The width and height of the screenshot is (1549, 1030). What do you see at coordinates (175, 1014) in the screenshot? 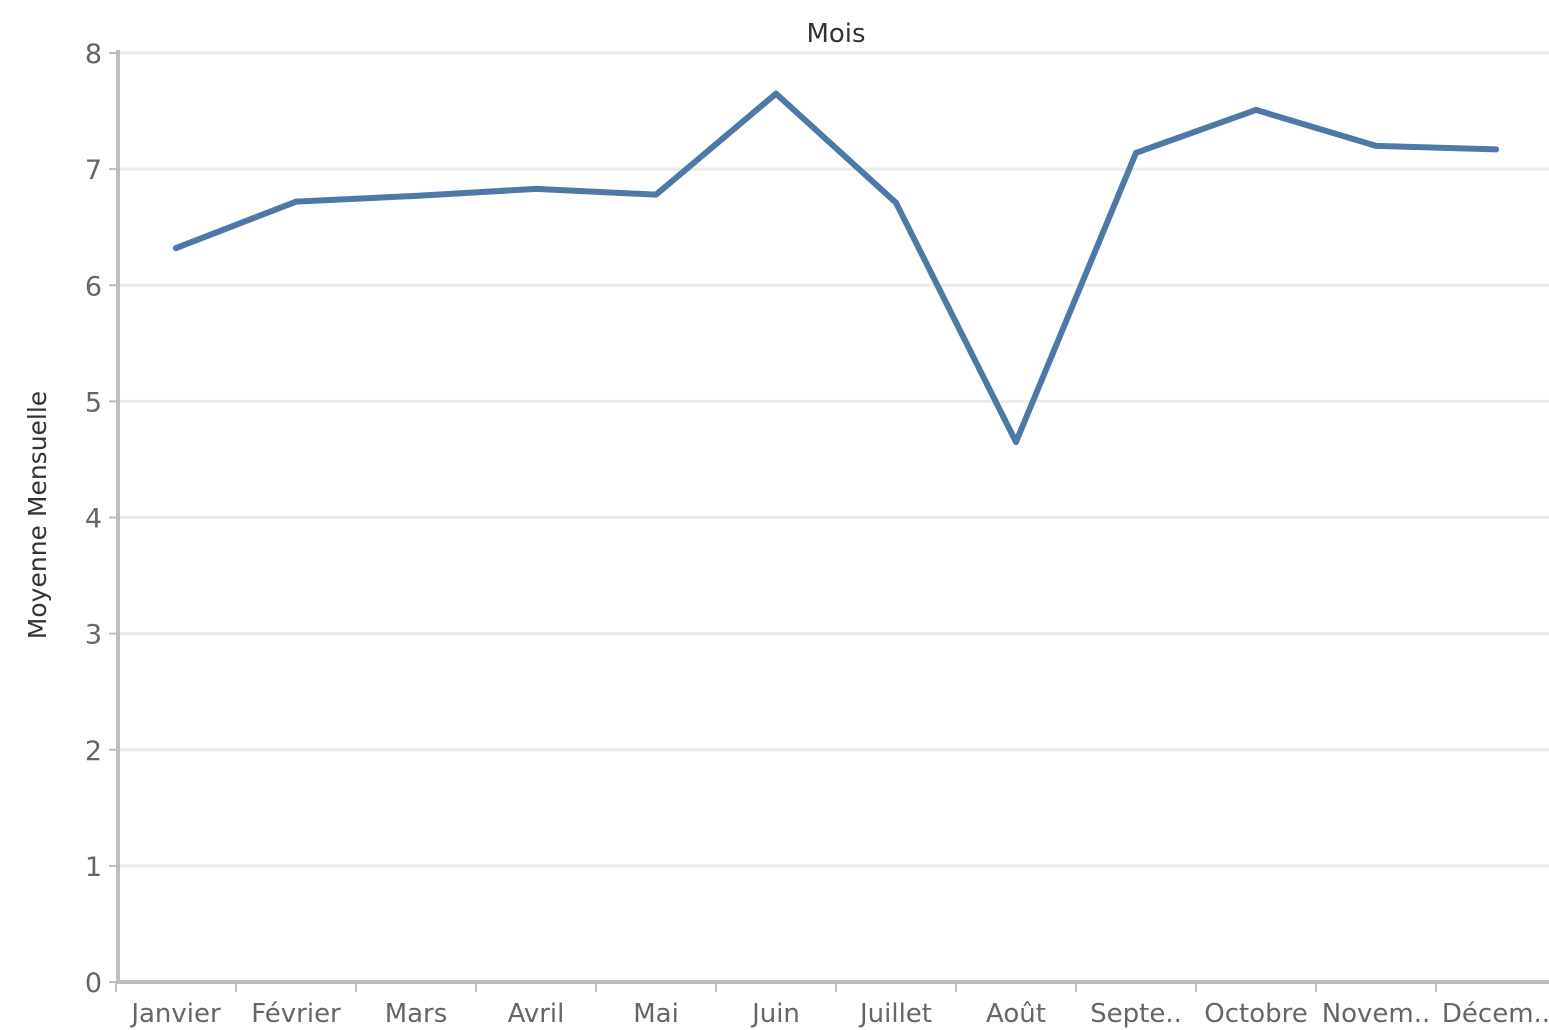
I see `x-tick-label: Janvier` at bounding box center [175, 1014].